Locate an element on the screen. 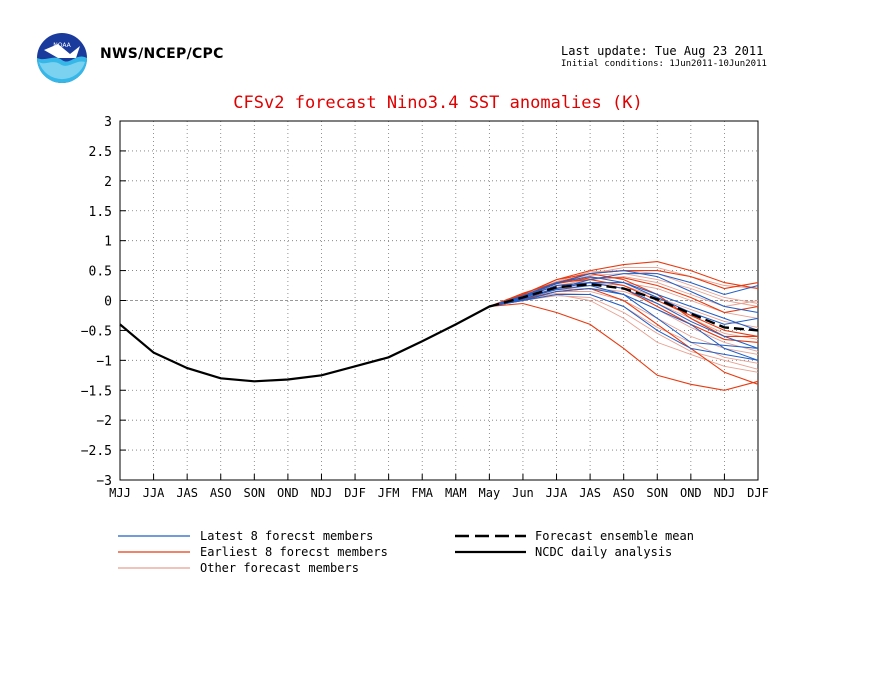  svg-text: NOAA is located at coordinates (62, 45).